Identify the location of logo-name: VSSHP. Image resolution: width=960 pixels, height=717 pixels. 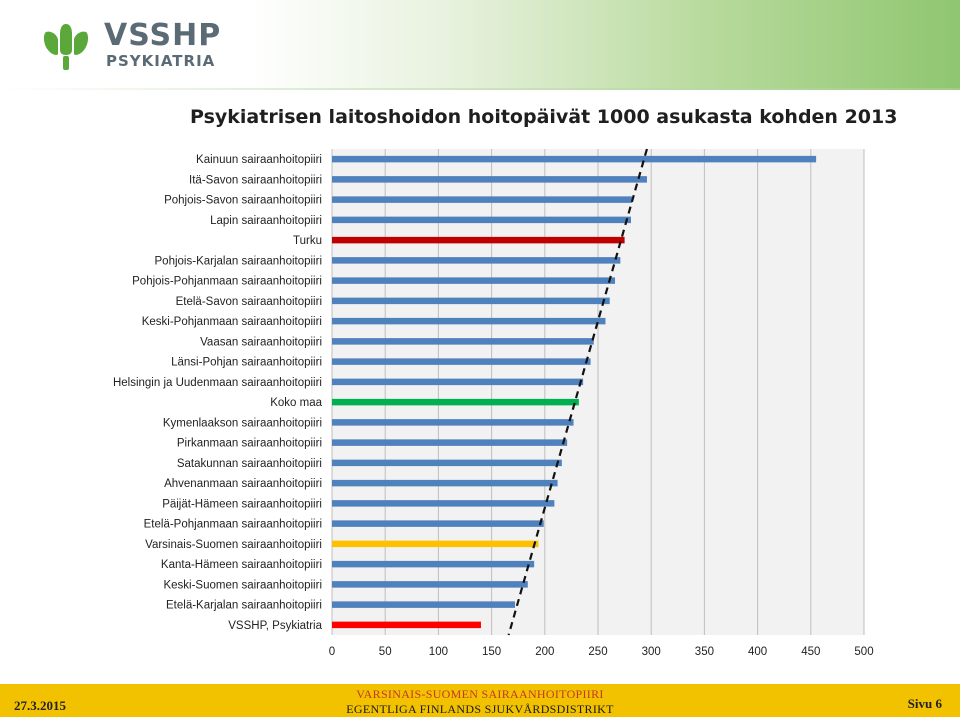
(163, 35).